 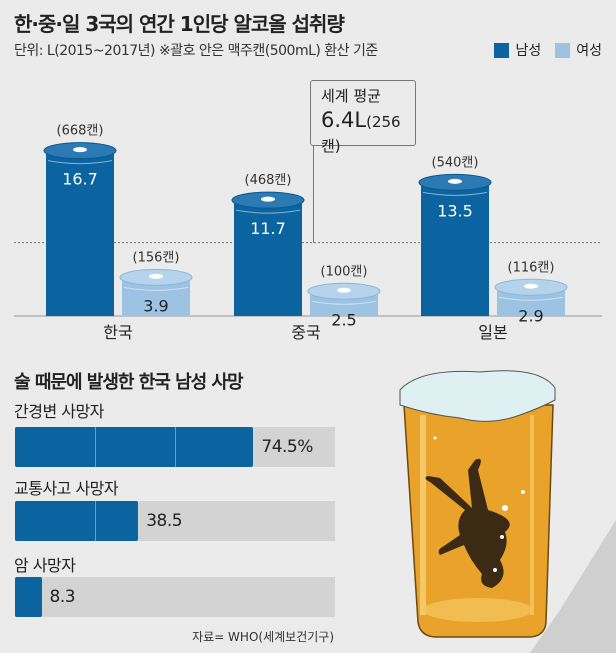 What do you see at coordinates (268, 228) in the screenshot?
I see `bar-value-label: 11.7` at bounding box center [268, 228].